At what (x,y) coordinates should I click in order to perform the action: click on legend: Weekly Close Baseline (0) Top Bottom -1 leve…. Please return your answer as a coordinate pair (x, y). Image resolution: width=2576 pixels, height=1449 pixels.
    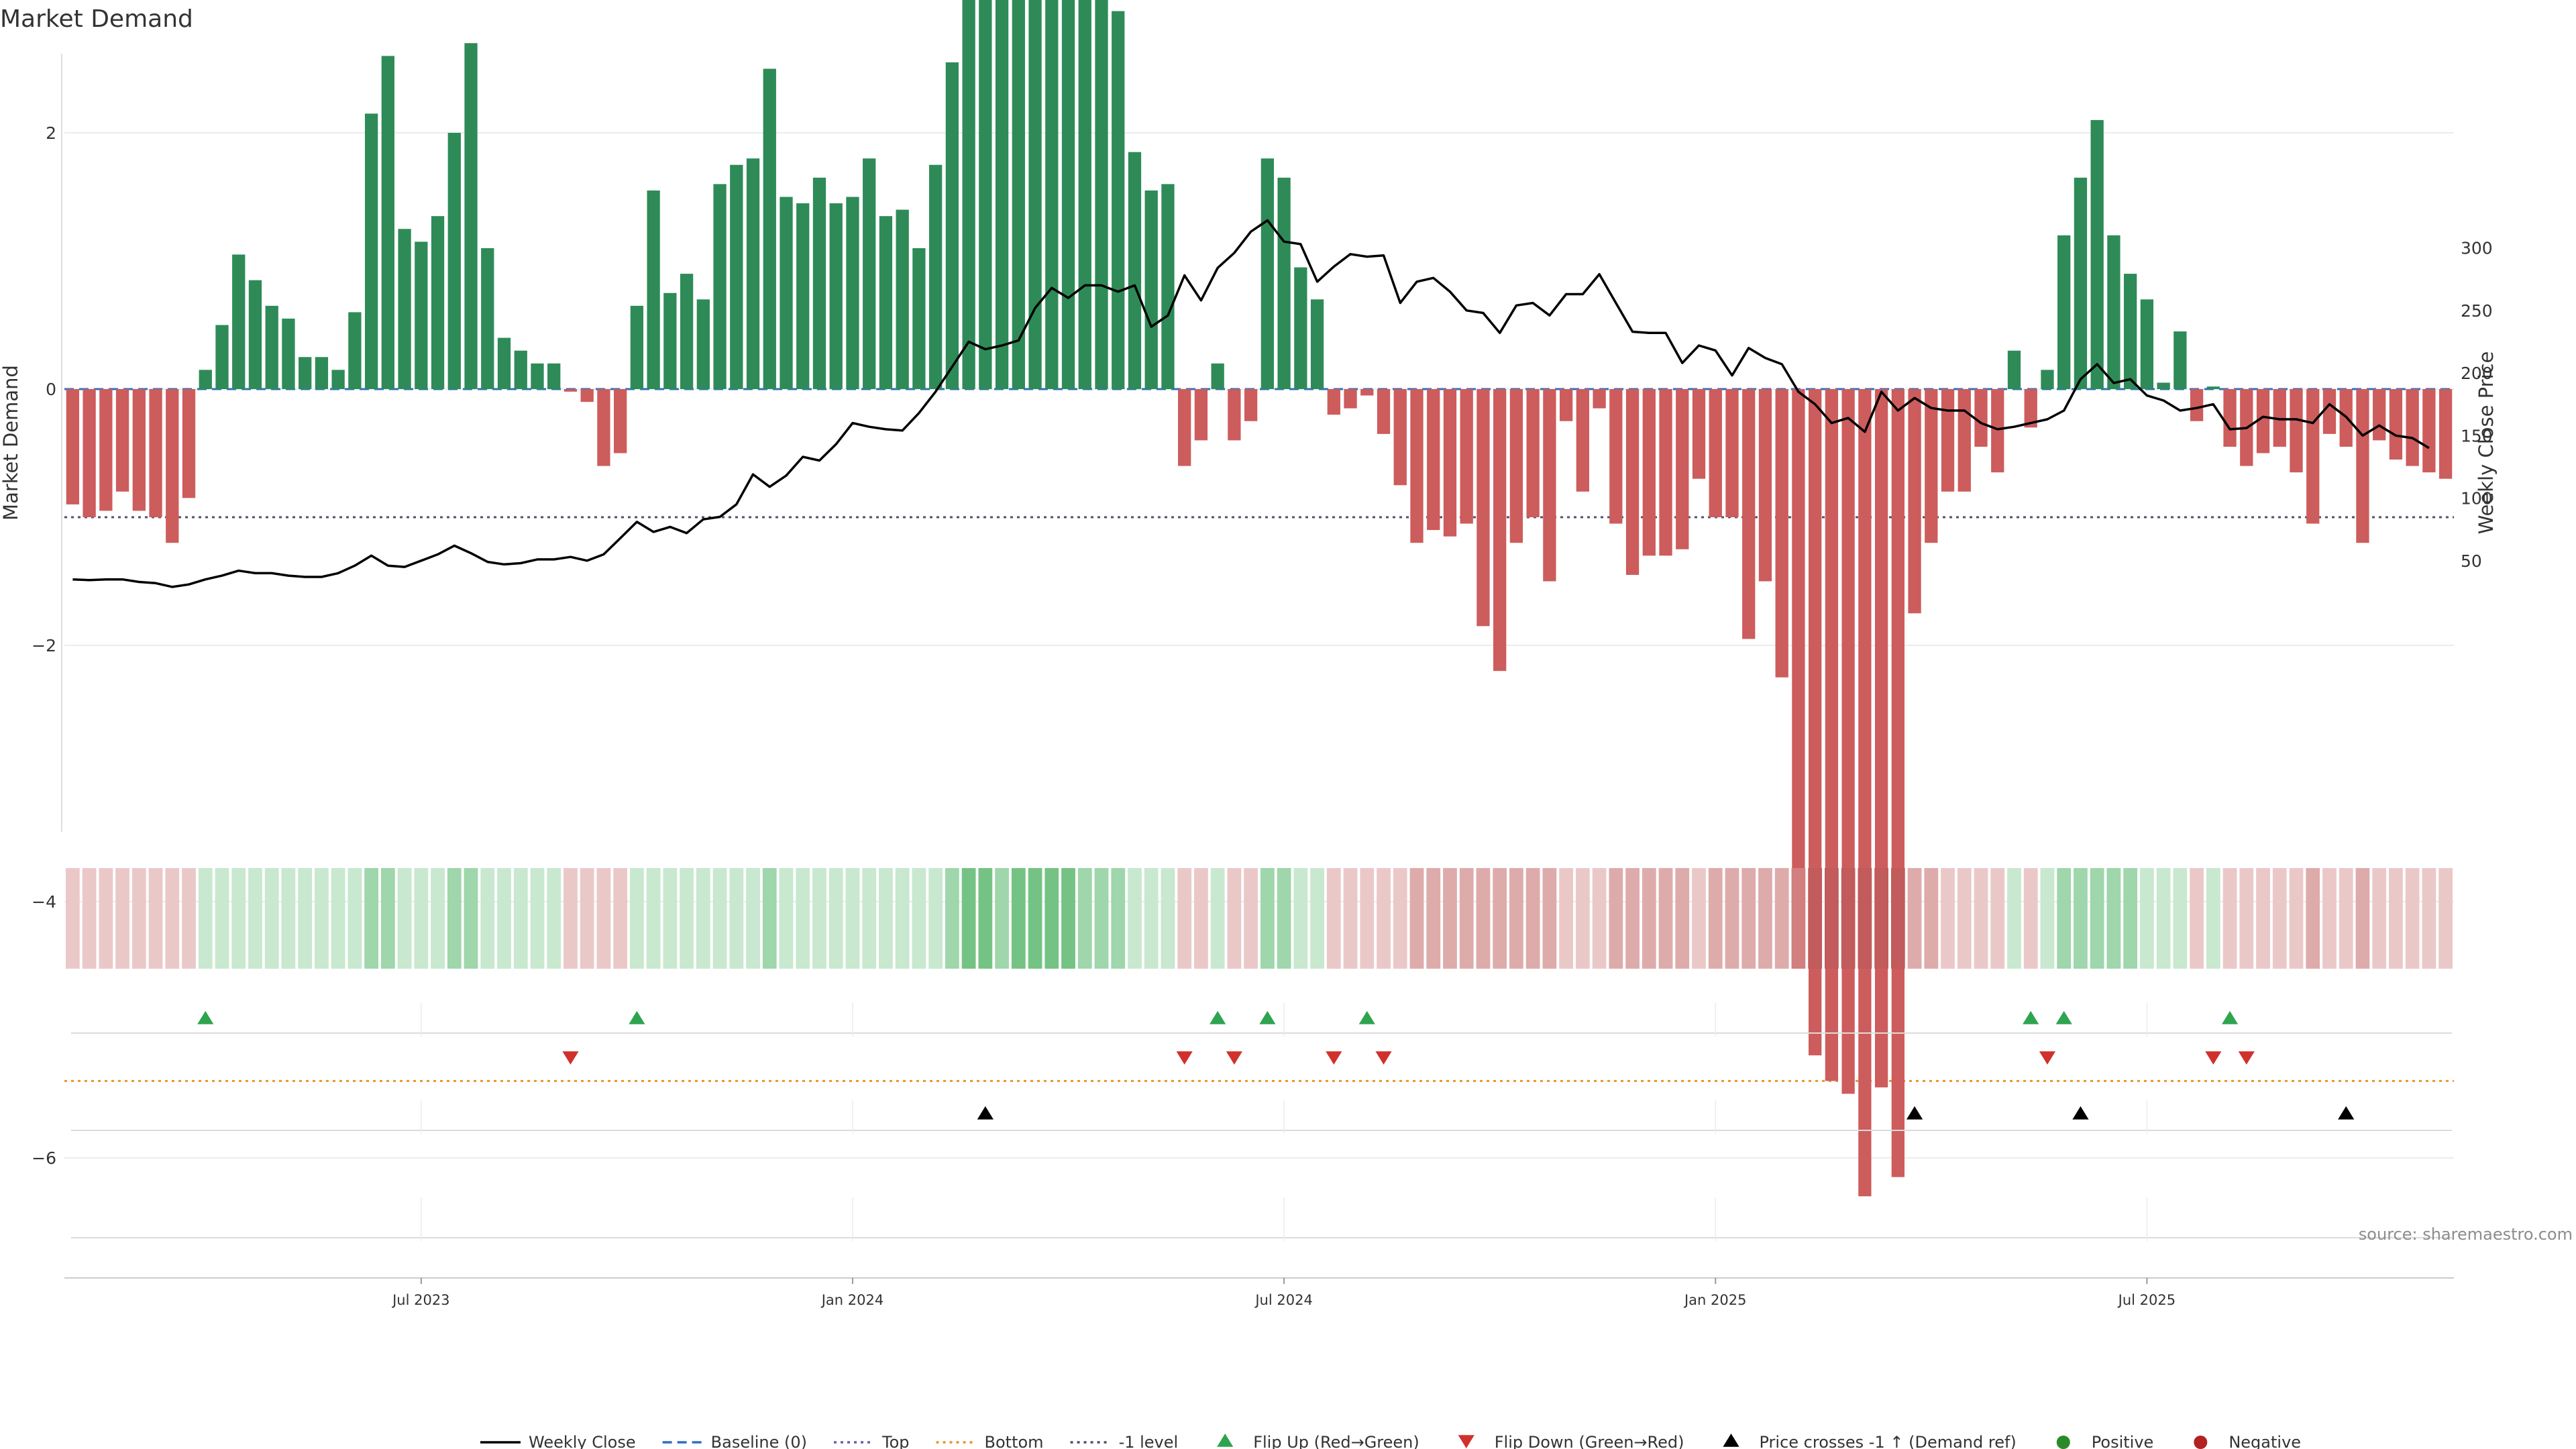
    Looking at the image, I should click on (1390, 1441).